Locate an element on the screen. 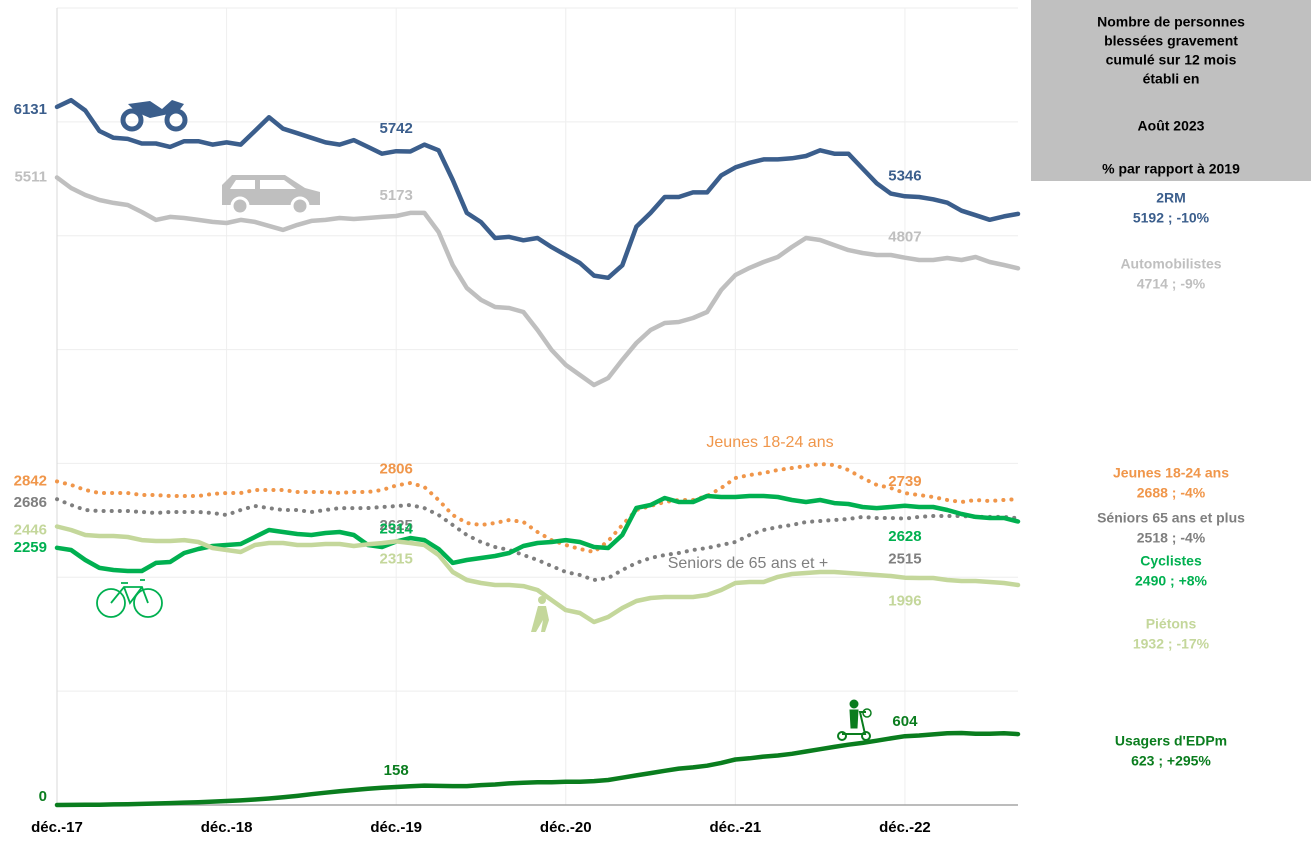 The width and height of the screenshot is (1311, 844). pedestrian-icon is located at coordinates (540, 614).